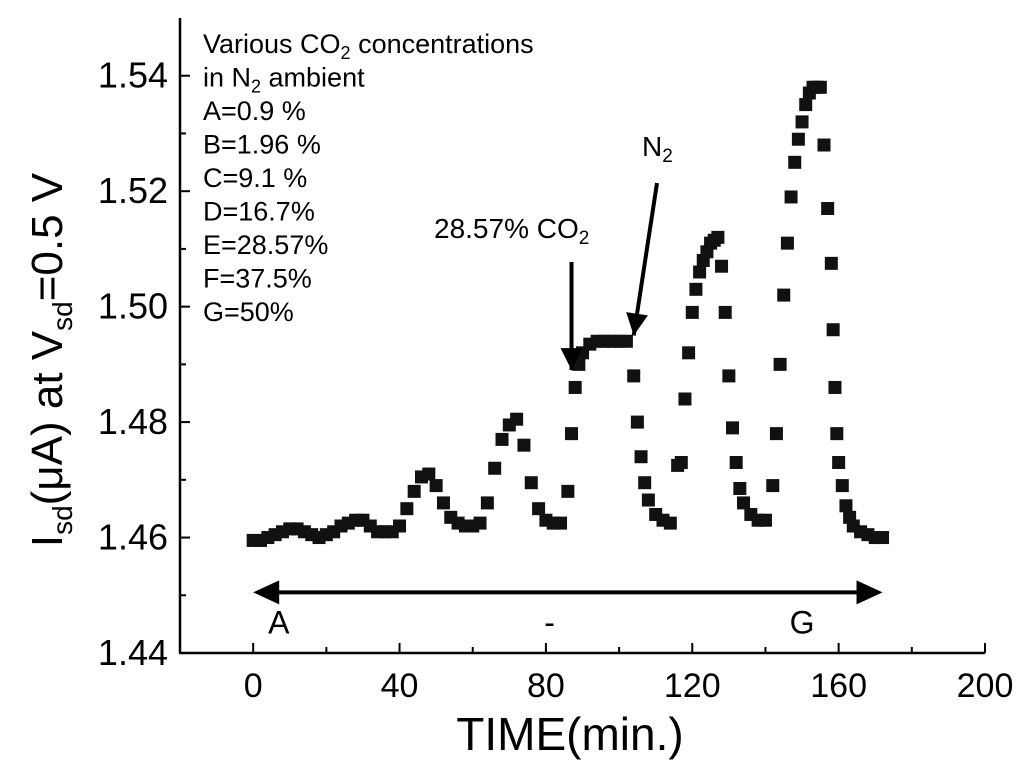 Image resolution: width=1024 pixels, height=778 pixels. Describe the element at coordinates (657, 149) in the screenshot. I see `n2-annotation: N2` at that location.